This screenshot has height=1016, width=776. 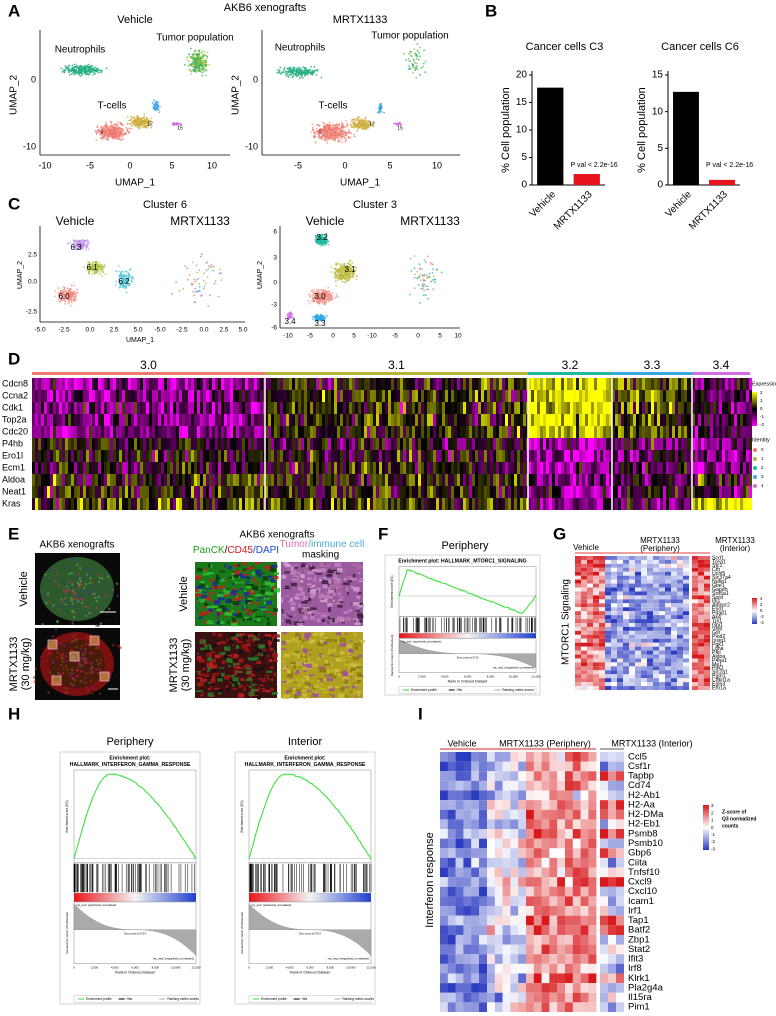 What do you see at coordinates (288, 336) in the screenshot?
I see `x-tick-label: -10` at bounding box center [288, 336].